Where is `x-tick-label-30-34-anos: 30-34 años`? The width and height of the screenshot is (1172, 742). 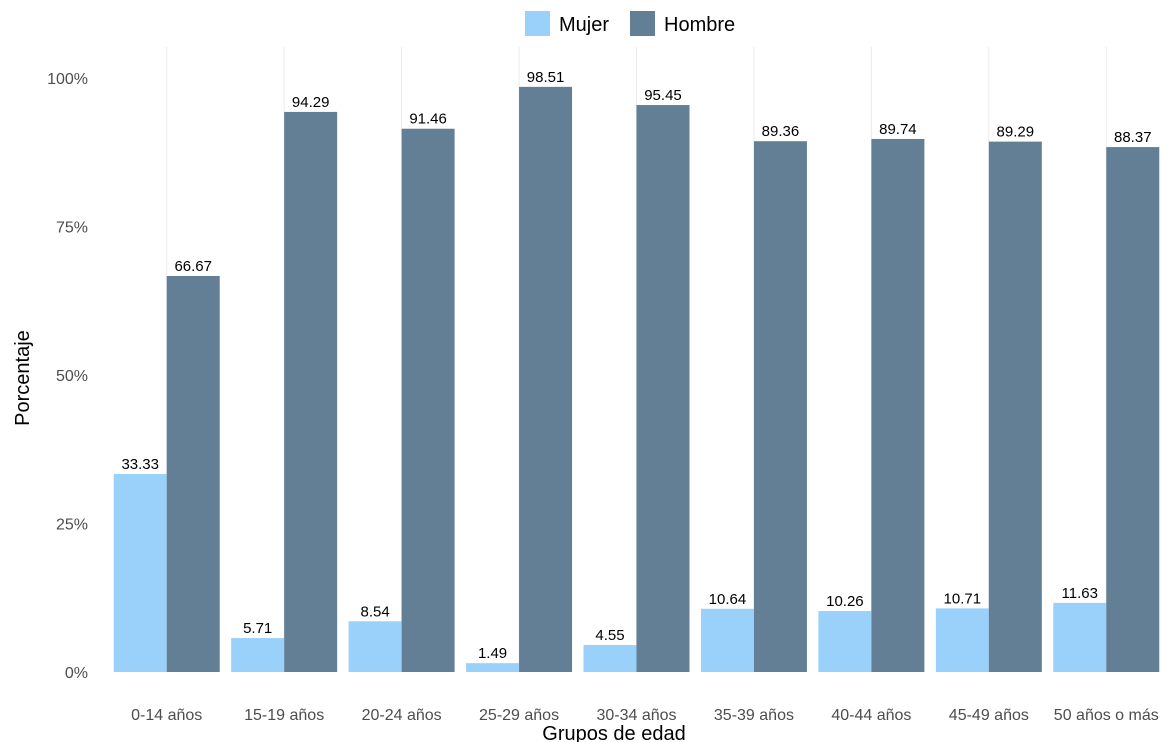 x-tick-label-30-34-anos: 30-34 años is located at coordinates (636, 715).